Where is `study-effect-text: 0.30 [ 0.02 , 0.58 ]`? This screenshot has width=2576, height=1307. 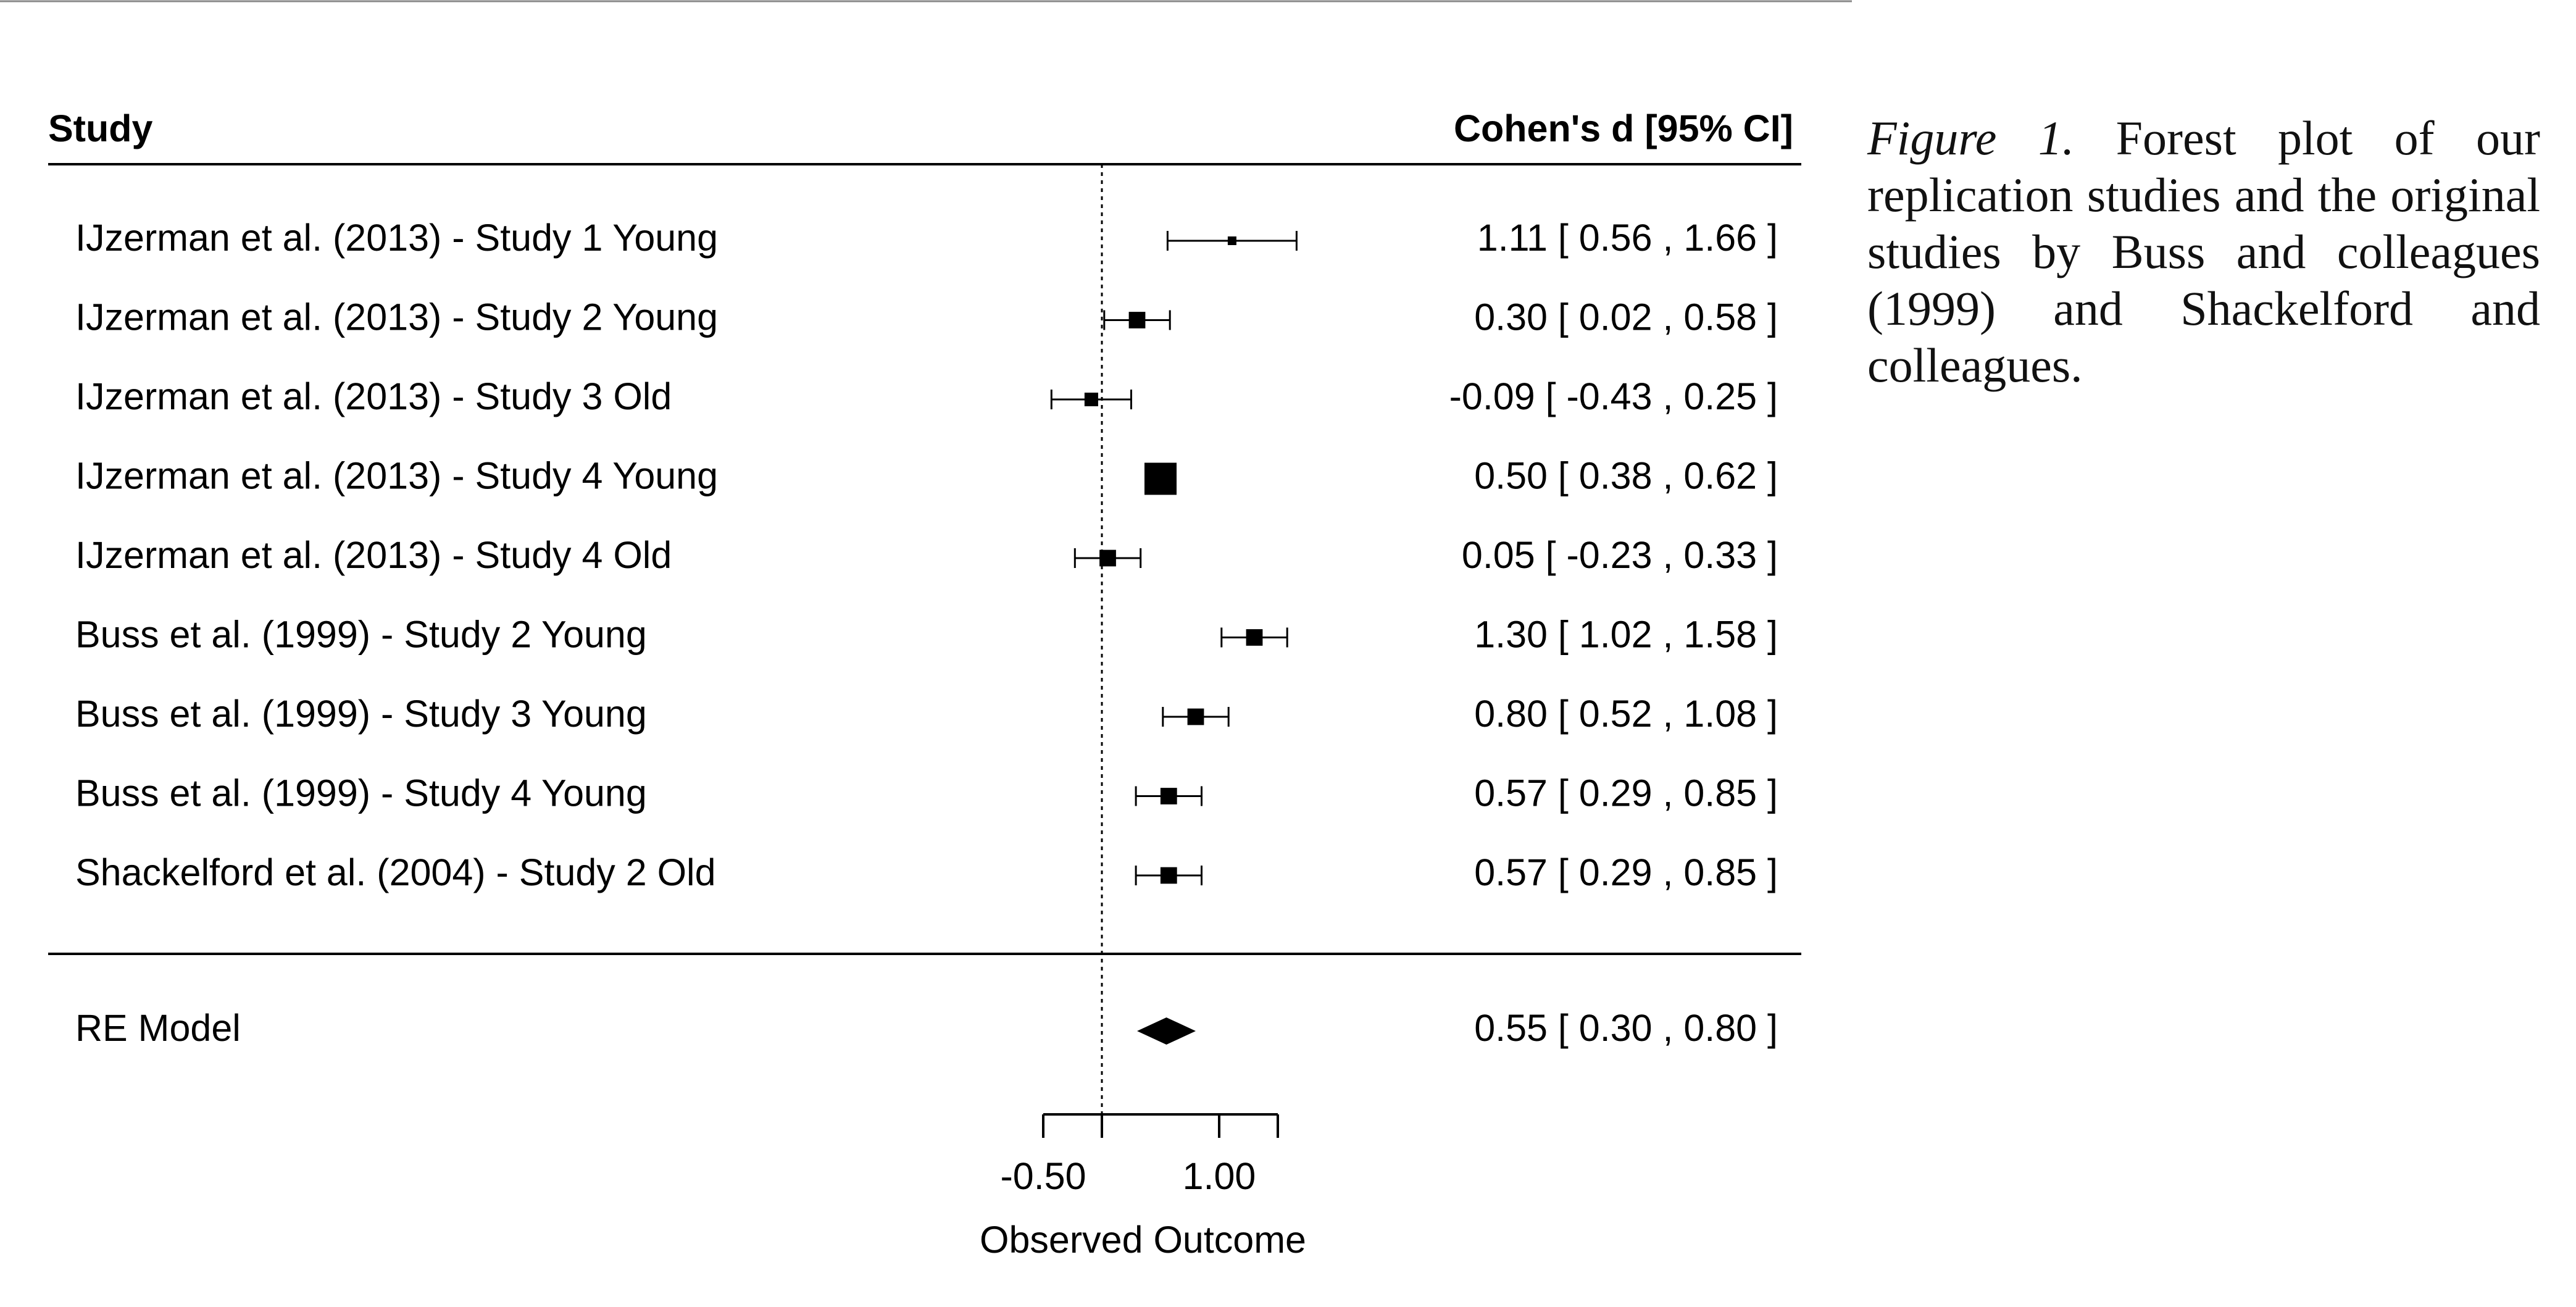
study-effect-text: 0.30 [ 0.02 , 0.58 ] is located at coordinates (1626, 317).